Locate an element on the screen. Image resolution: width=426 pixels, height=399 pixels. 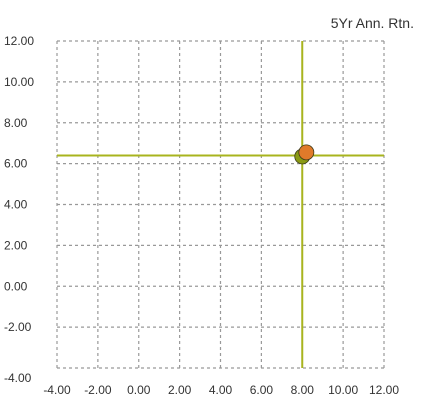
y-tick-label: 0.00 is located at coordinates (16, 286).